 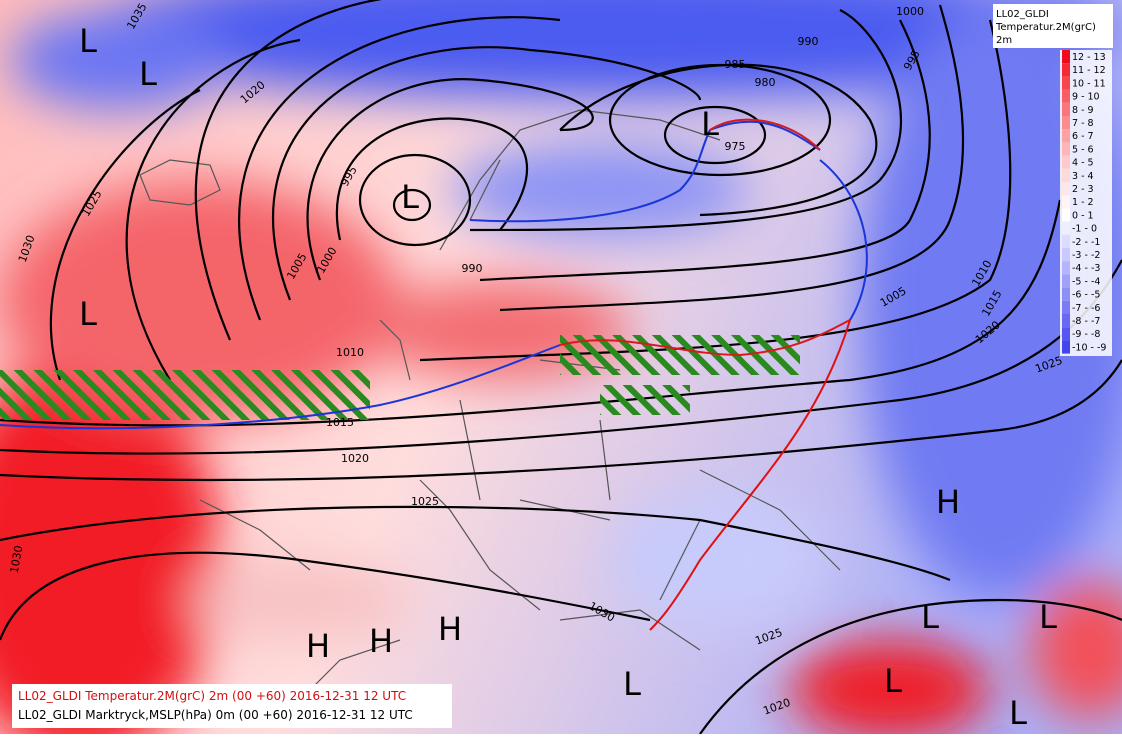 What do you see at coordinates (1086, 281) in the screenshot?
I see `legend-label: -5 - -4` at bounding box center [1086, 281].